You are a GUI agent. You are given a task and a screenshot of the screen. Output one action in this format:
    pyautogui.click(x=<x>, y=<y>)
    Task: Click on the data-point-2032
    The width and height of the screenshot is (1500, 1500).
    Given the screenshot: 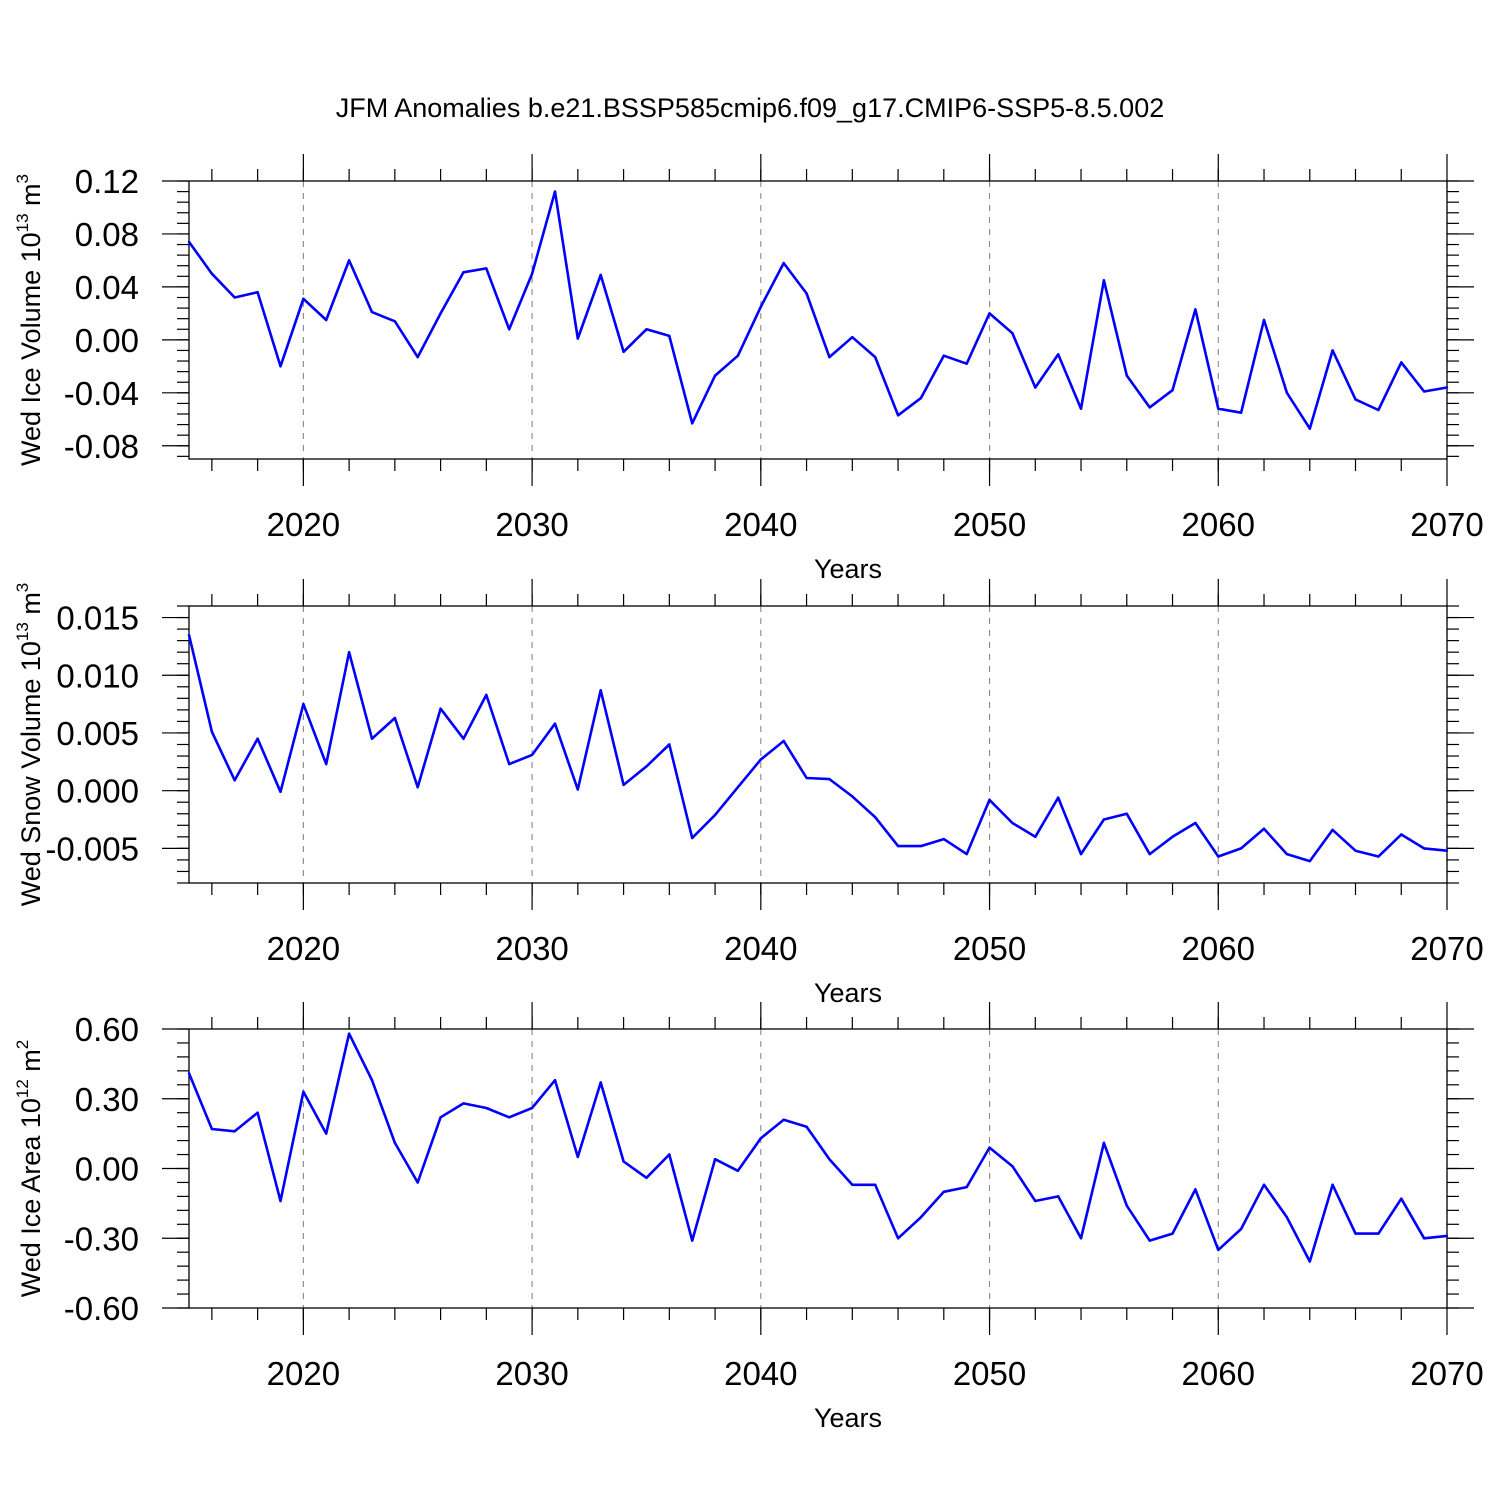 What is the action you would take?
    pyautogui.click(x=577, y=338)
    